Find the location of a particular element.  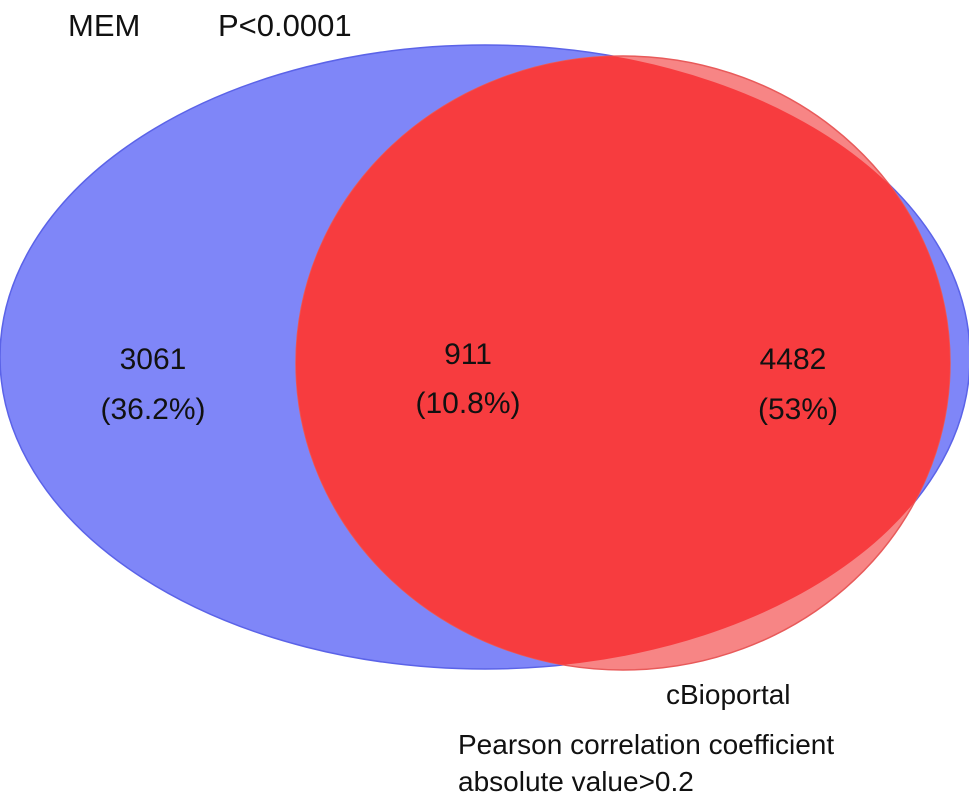

right-only-count: 4482 is located at coordinates (793, 359).